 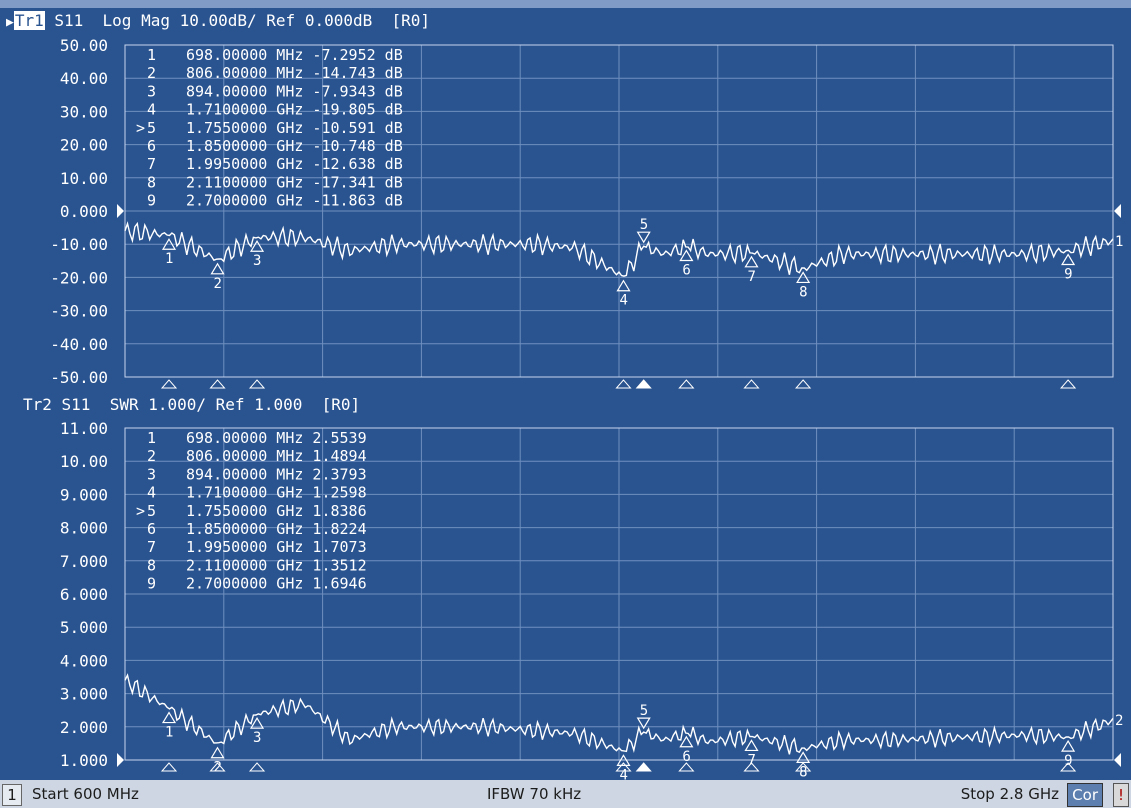 What do you see at coordinates (294, 128) in the screenshot?
I see `marker-readout-value: 1.7550000 GHz -10.591 dB` at bounding box center [294, 128].